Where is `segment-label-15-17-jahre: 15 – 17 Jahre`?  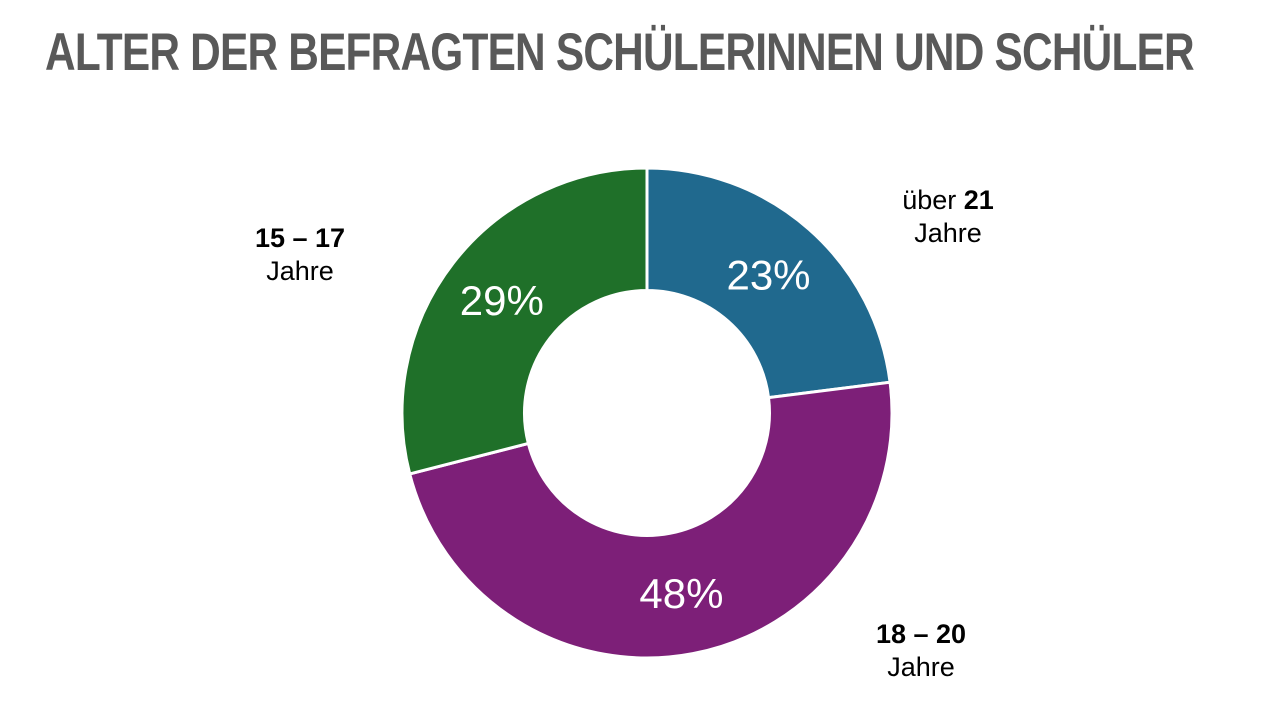
segment-label-15-17-jahre: 15 – 17 Jahre is located at coordinates (300, 255).